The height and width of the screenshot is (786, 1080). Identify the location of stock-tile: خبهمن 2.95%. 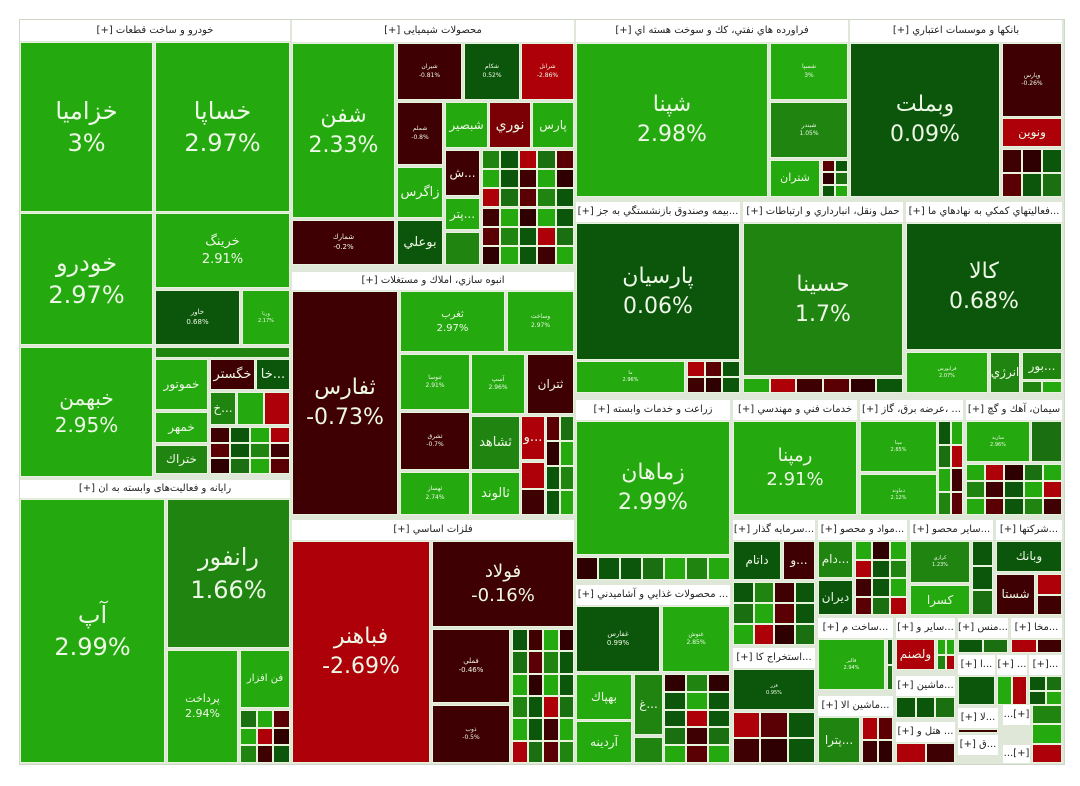
(86, 412).